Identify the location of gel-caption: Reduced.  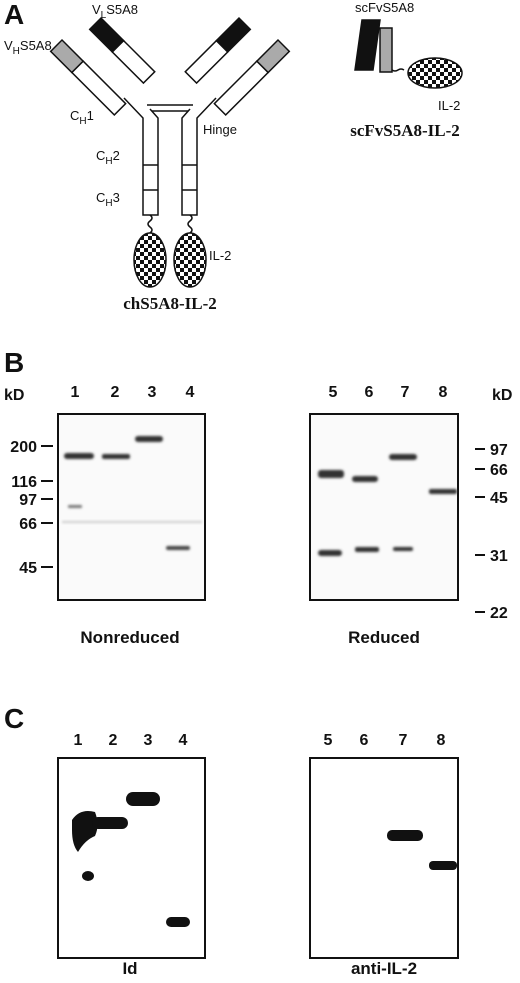
(384, 637).